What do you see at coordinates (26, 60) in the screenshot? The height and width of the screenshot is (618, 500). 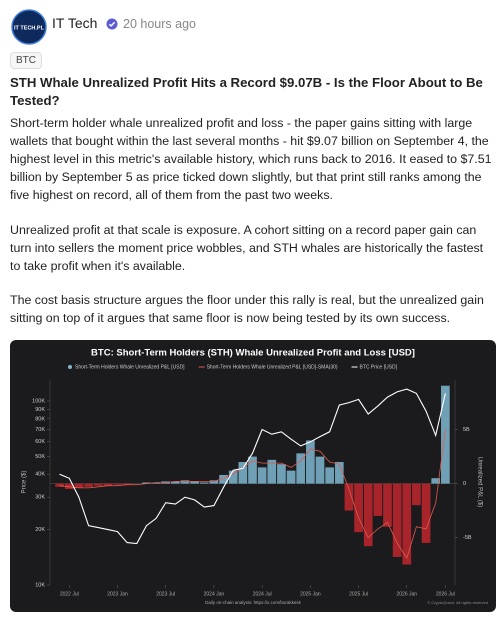 I see `tag: BTC` at bounding box center [26, 60].